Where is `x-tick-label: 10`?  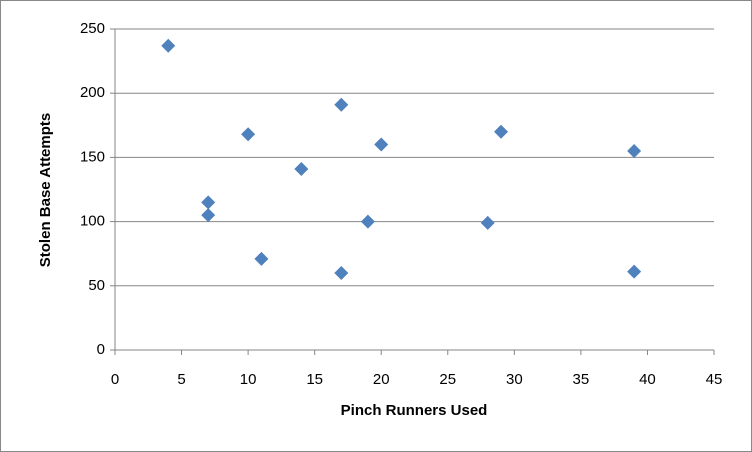 x-tick-label: 10 is located at coordinates (248, 379).